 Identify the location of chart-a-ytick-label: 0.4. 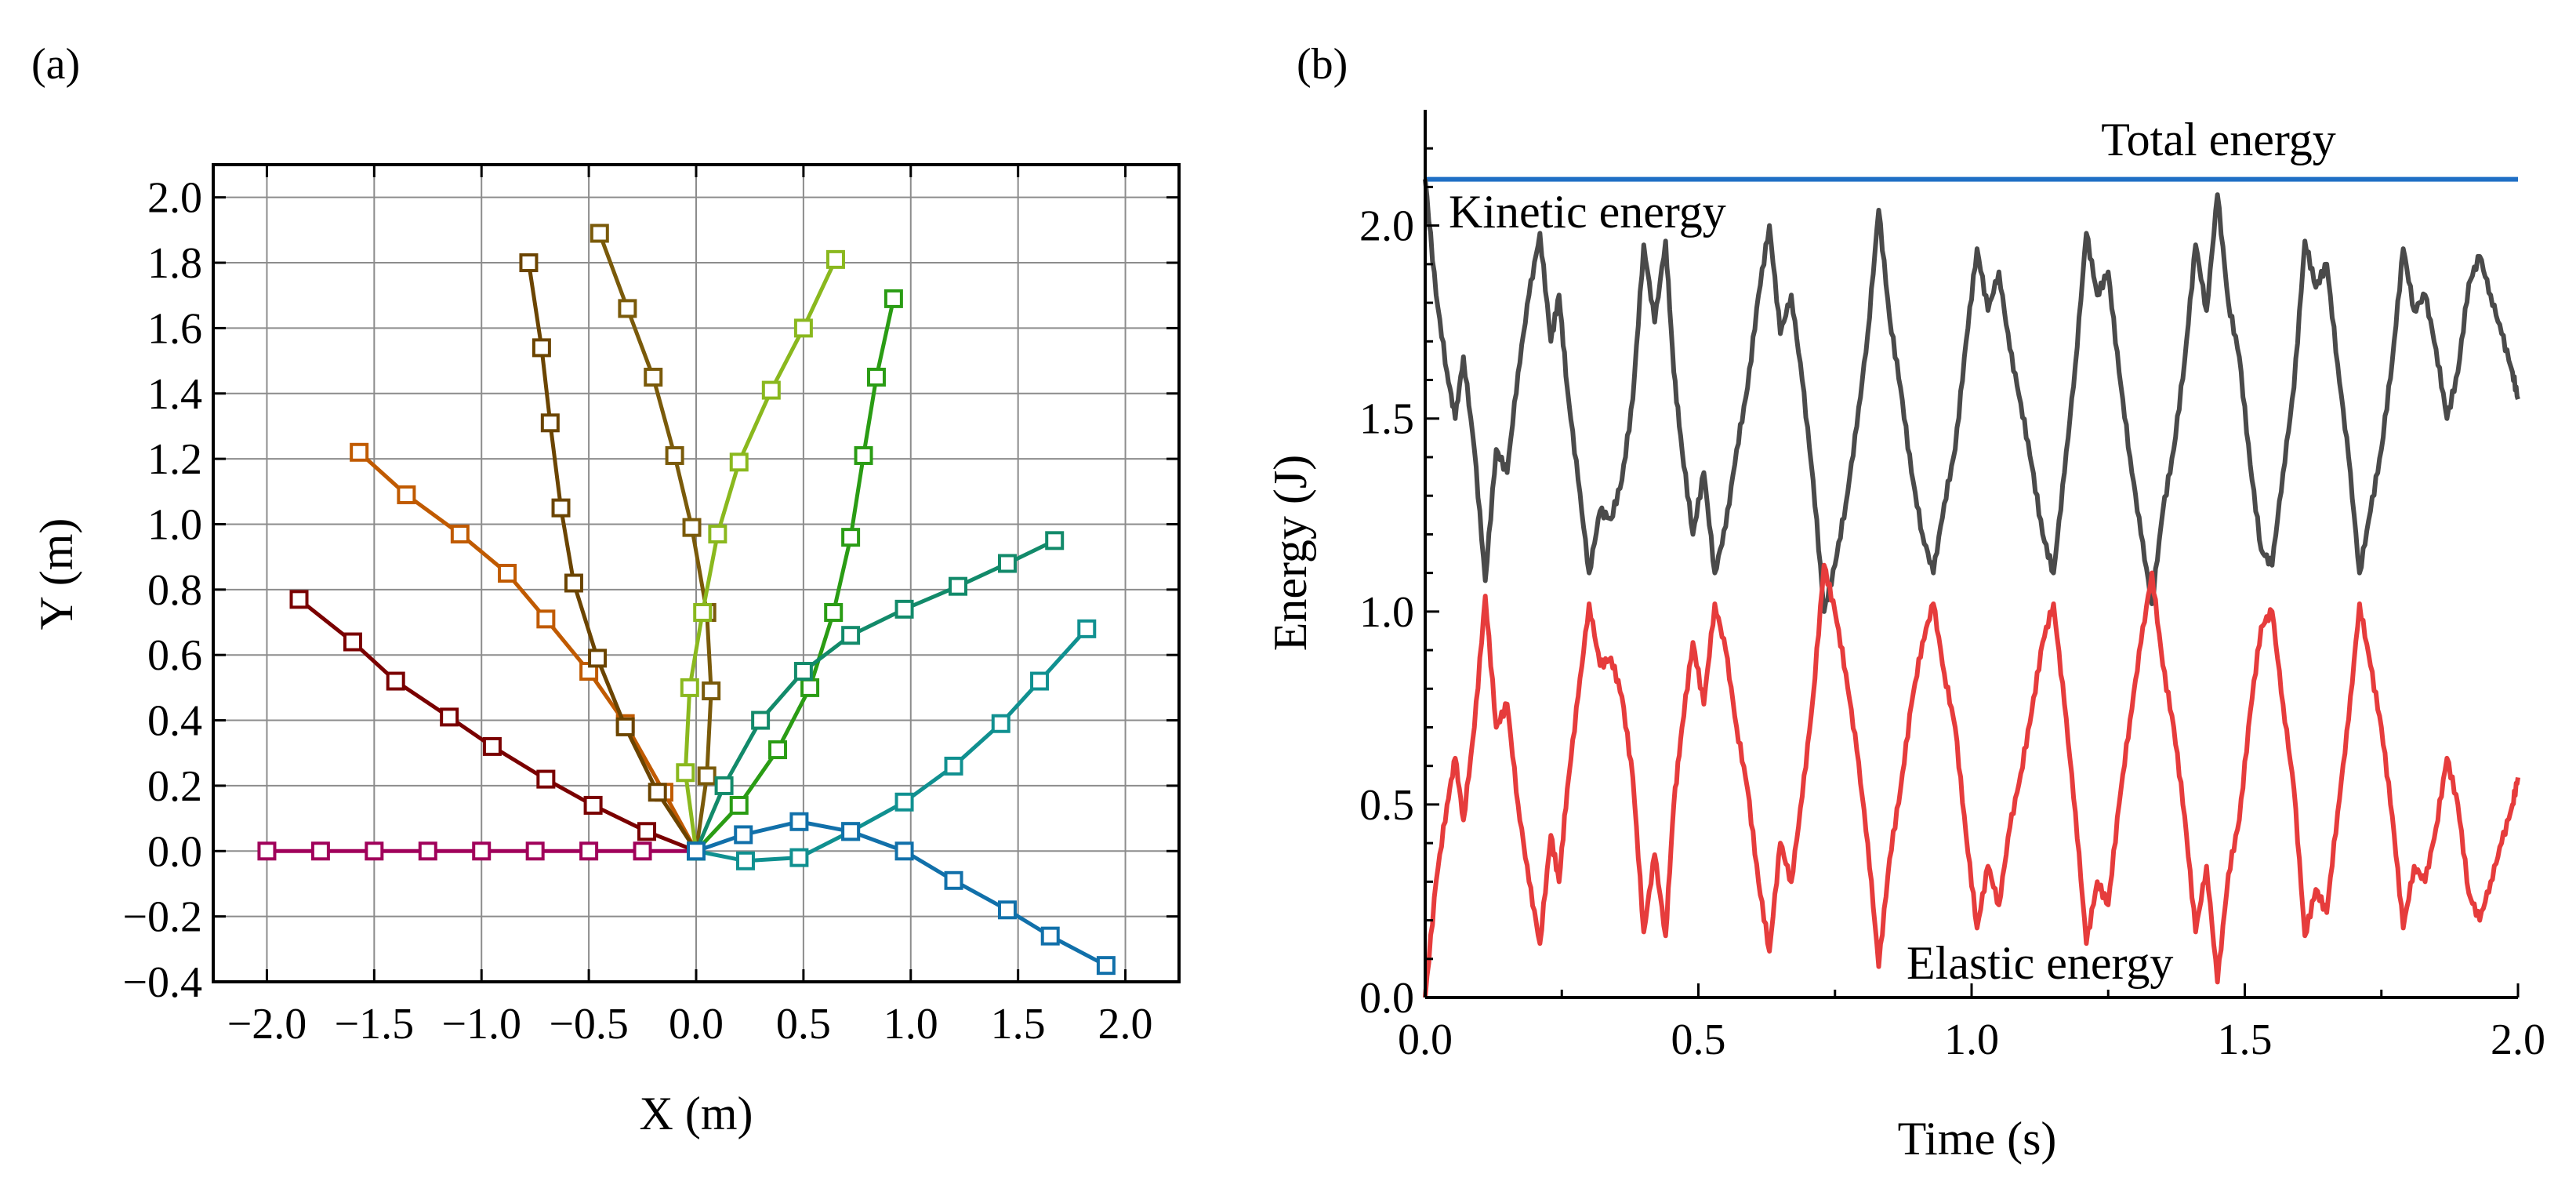
(175, 721).